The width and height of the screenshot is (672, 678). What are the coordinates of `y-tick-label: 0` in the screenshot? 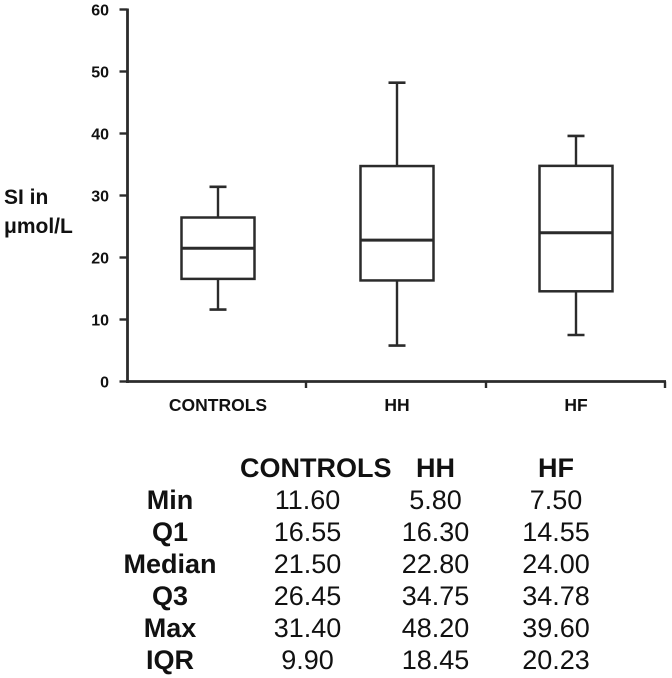 It's located at (104, 383).